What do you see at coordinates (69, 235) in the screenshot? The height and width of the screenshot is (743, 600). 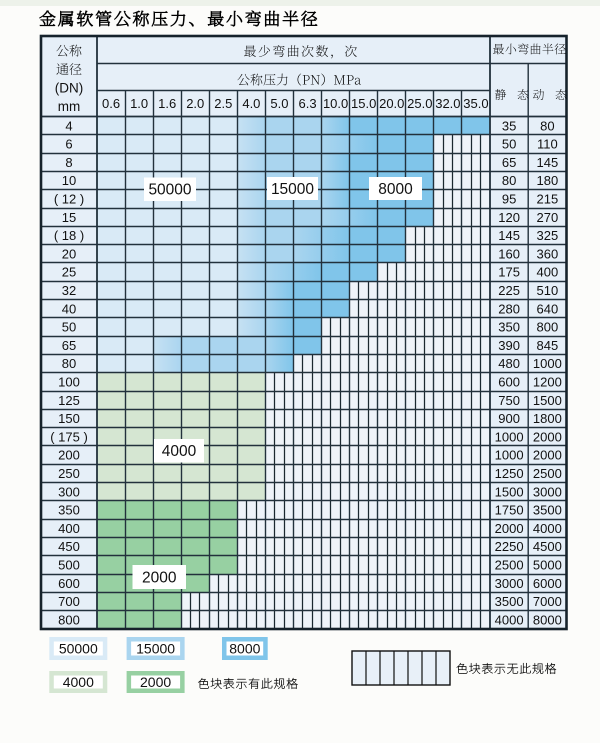 I see `svg-text: ( 18 )` at bounding box center [69, 235].